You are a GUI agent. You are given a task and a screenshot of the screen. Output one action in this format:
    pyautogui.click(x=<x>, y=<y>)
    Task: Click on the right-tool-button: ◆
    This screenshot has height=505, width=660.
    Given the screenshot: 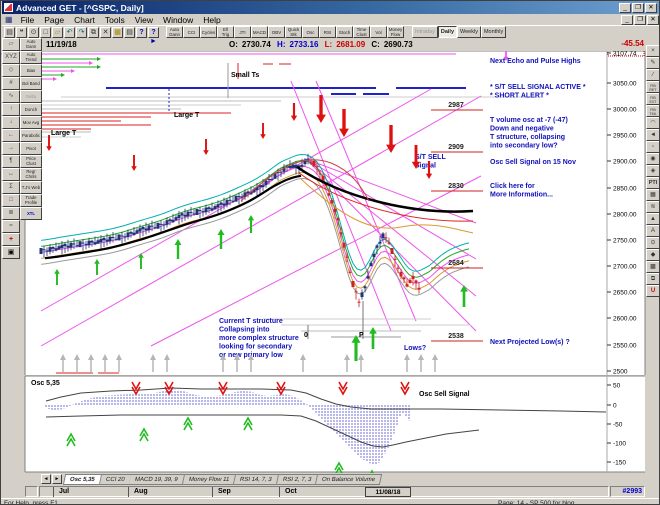 What is the action you would take?
    pyautogui.click(x=652, y=255)
    